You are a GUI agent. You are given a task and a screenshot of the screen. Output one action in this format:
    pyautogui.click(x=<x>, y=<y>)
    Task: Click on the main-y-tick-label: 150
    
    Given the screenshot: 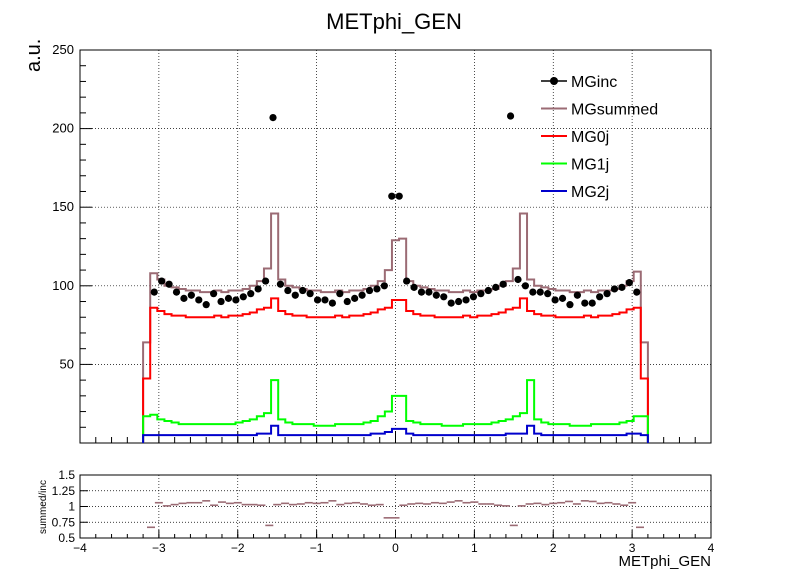 What is the action you would take?
    pyautogui.click(x=63, y=206)
    